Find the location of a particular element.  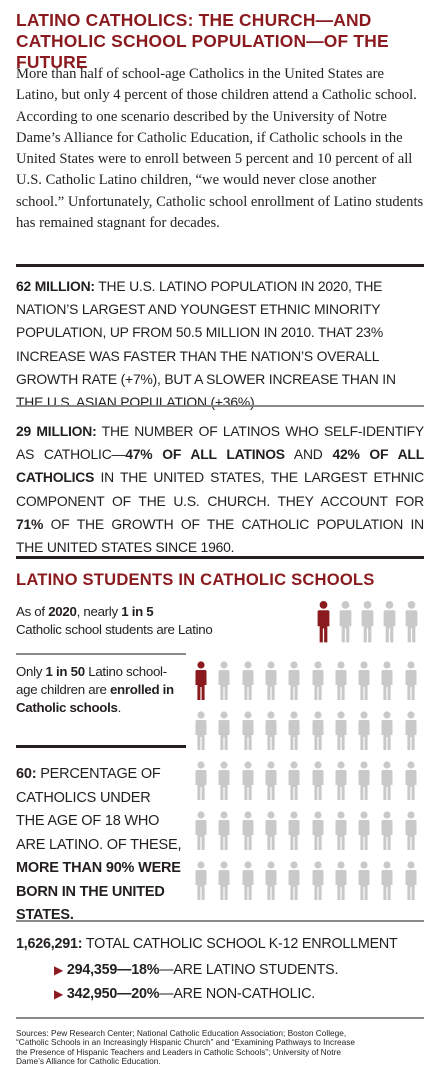

stat-highlight: 1 in 50 is located at coordinates (65, 671).